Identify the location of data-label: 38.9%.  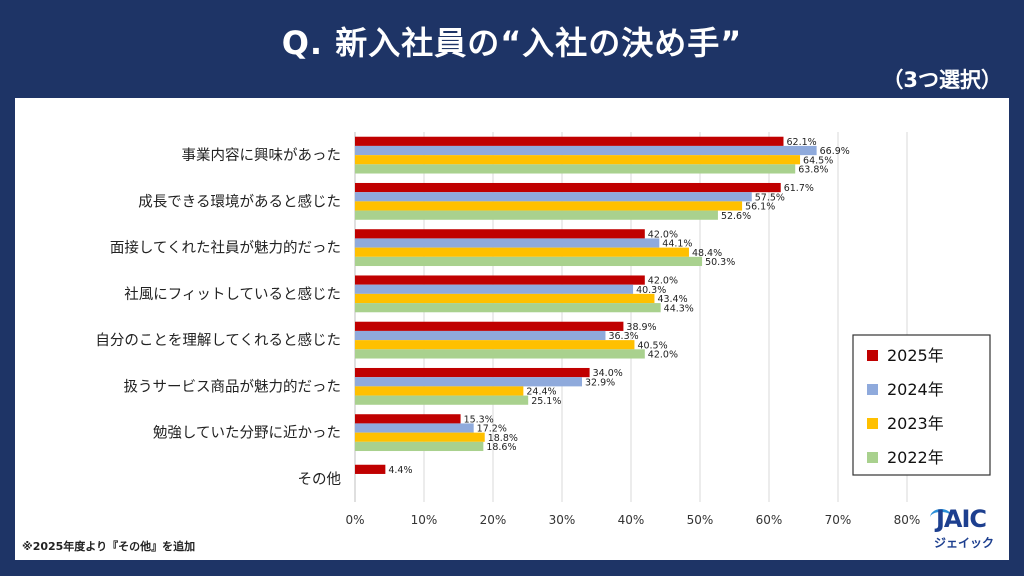
(641, 327).